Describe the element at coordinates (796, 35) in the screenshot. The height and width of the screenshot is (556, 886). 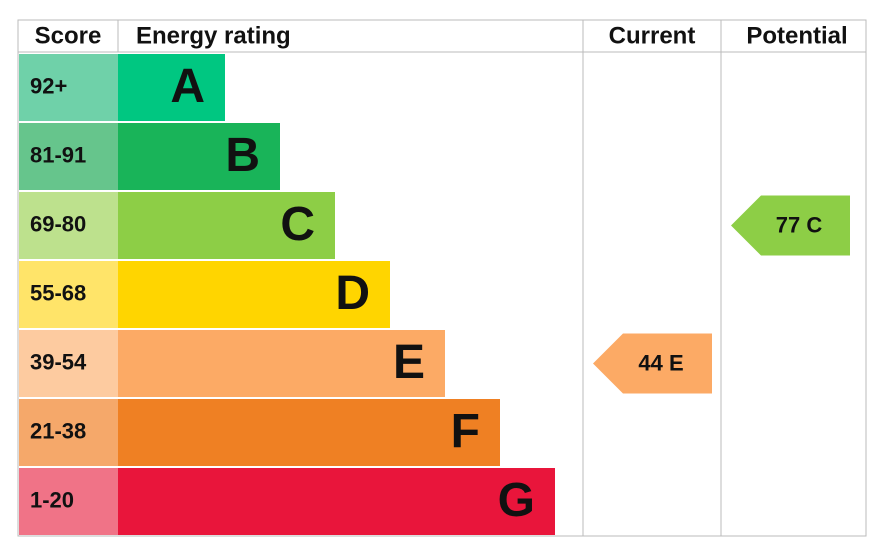
I see `header-potential: Potential` at that location.